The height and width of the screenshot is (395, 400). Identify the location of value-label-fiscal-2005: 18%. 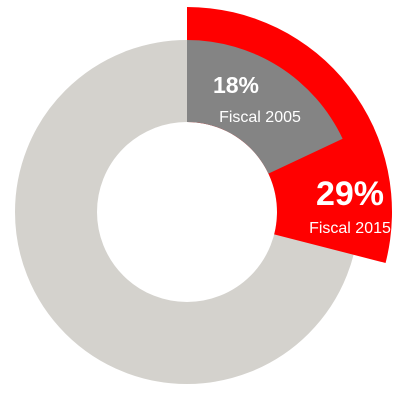
(236, 85).